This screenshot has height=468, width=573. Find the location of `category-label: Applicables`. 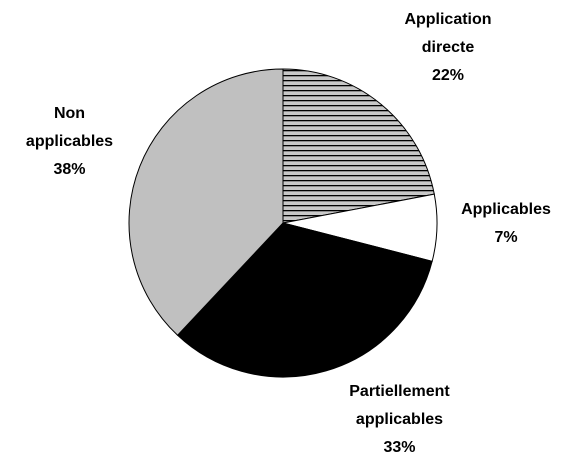

category-label: Applicables is located at coordinates (506, 209).